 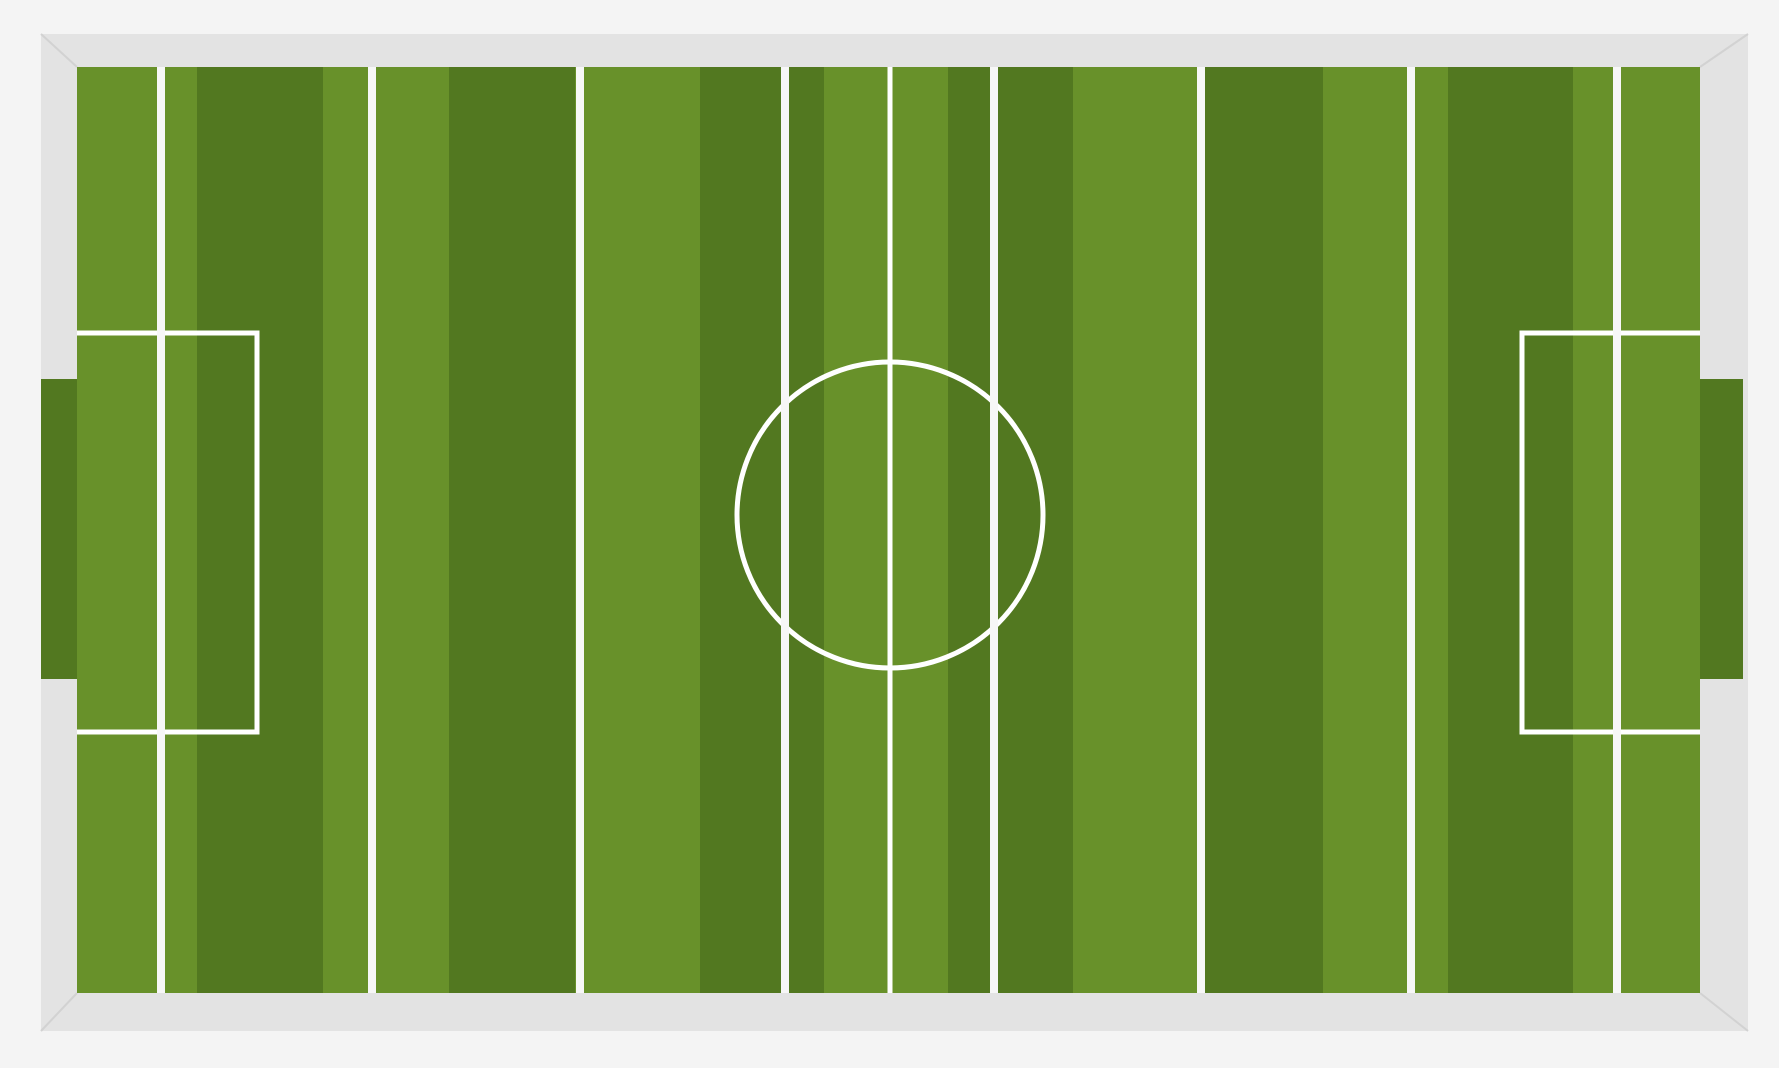 I want to click on right-goal, so click(x=1721, y=529).